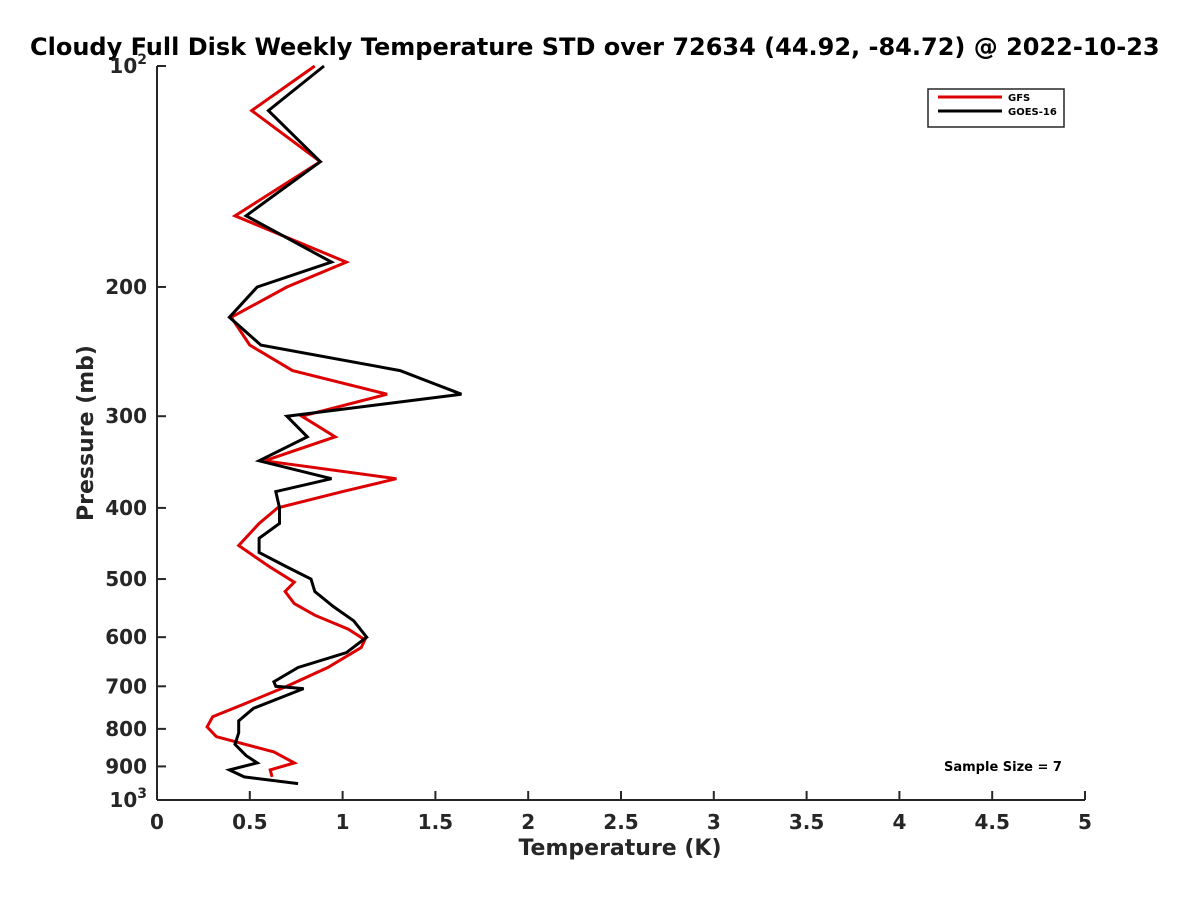 This screenshot has height=900, width=1200. I want to click on sample-size-annotation: Sample Size = 7, so click(1003, 767).